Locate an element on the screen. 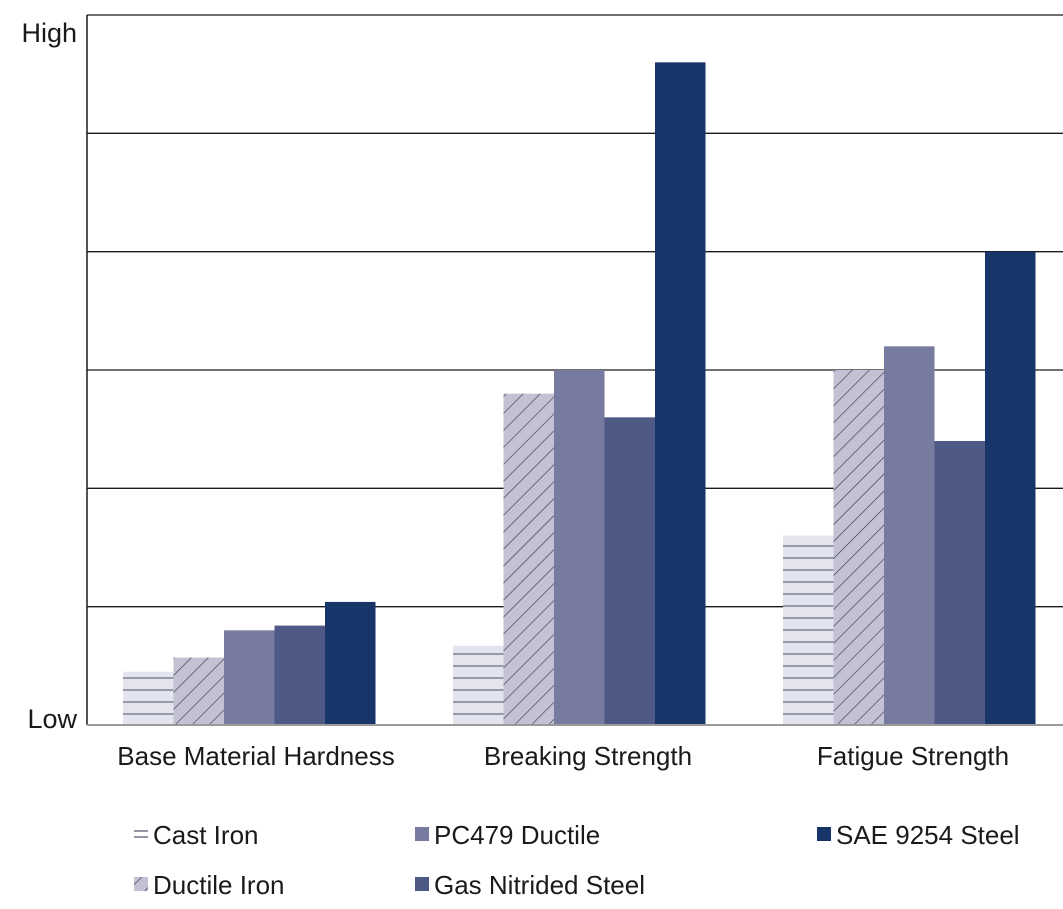 Image resolution: width=1063 pixels, height=909 pixels. bar-pc479-ductile-base-material-hardness is located at coordinates (249, 677).